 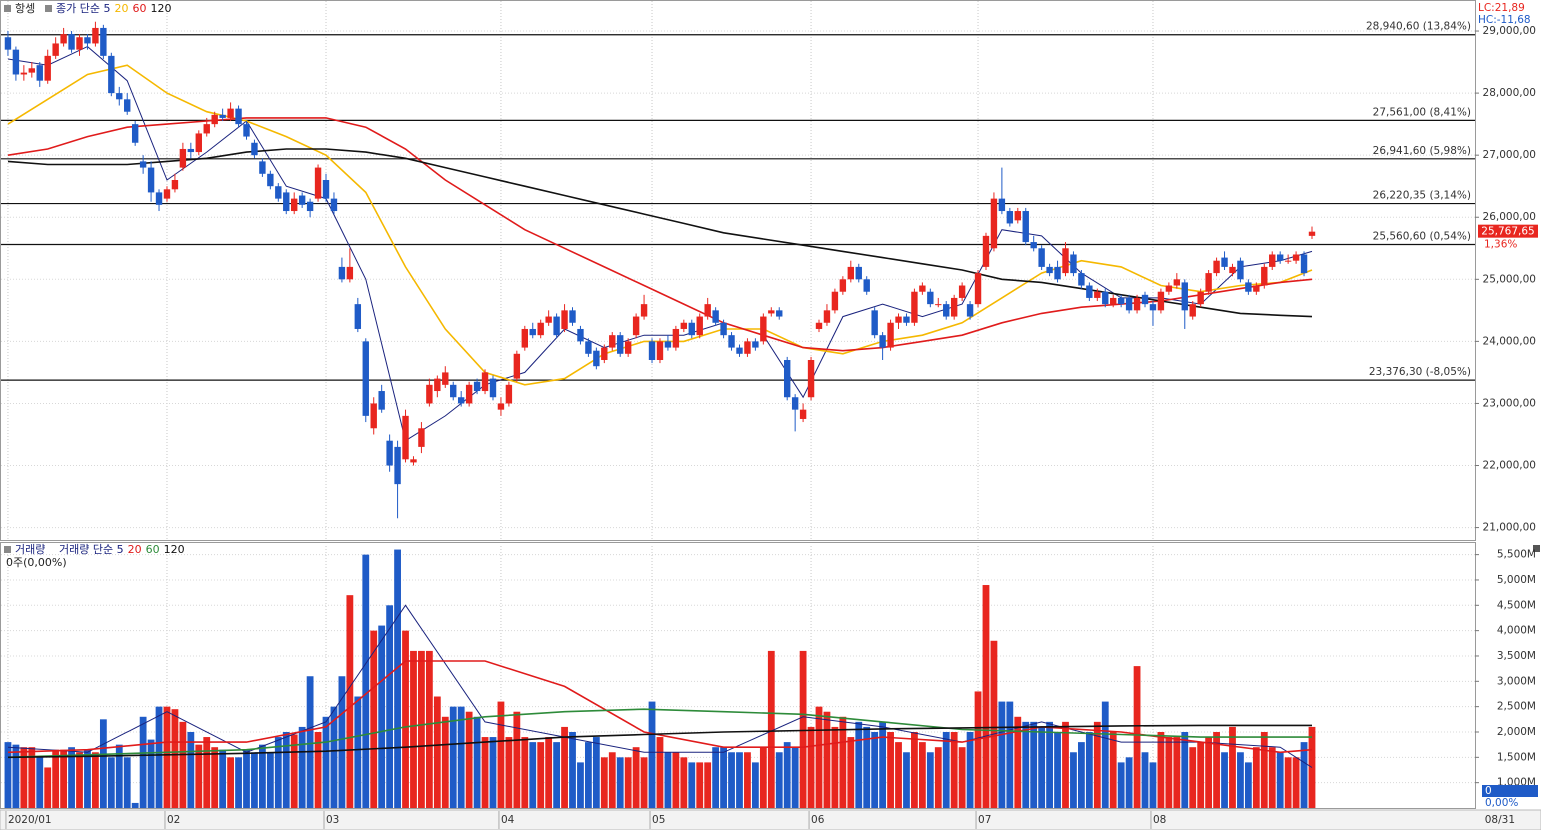 I want to click on y-tick-label: 3,500M, so click(x=1516, y=656).